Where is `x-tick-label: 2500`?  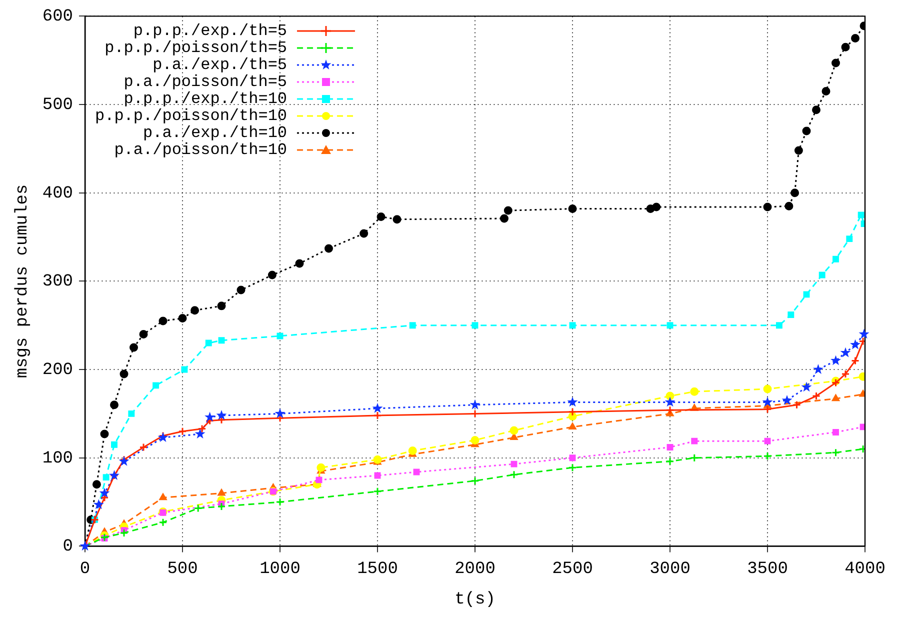 x-tick-label: 2500 is located at coordinates (572, 569).